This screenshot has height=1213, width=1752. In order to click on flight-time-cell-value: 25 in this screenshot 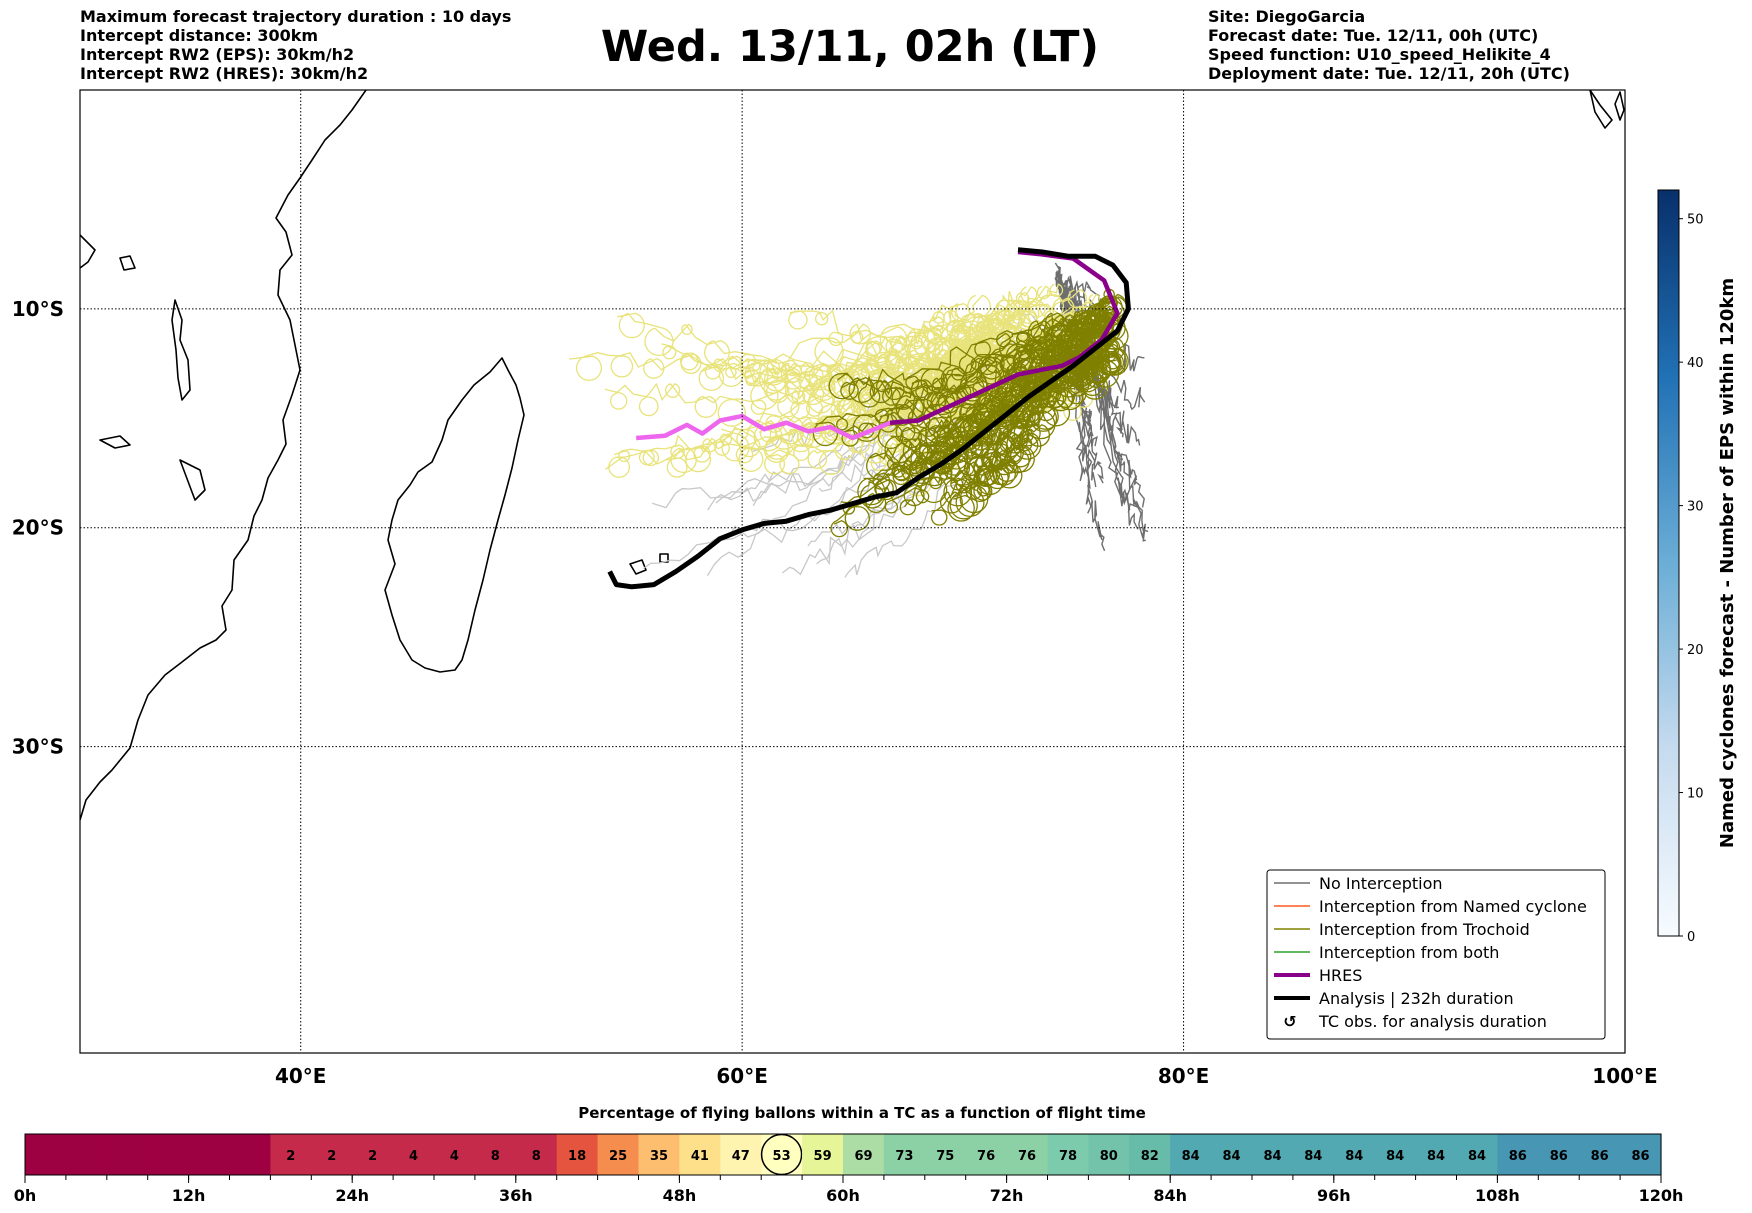, I will do `click(618, 1156)`.